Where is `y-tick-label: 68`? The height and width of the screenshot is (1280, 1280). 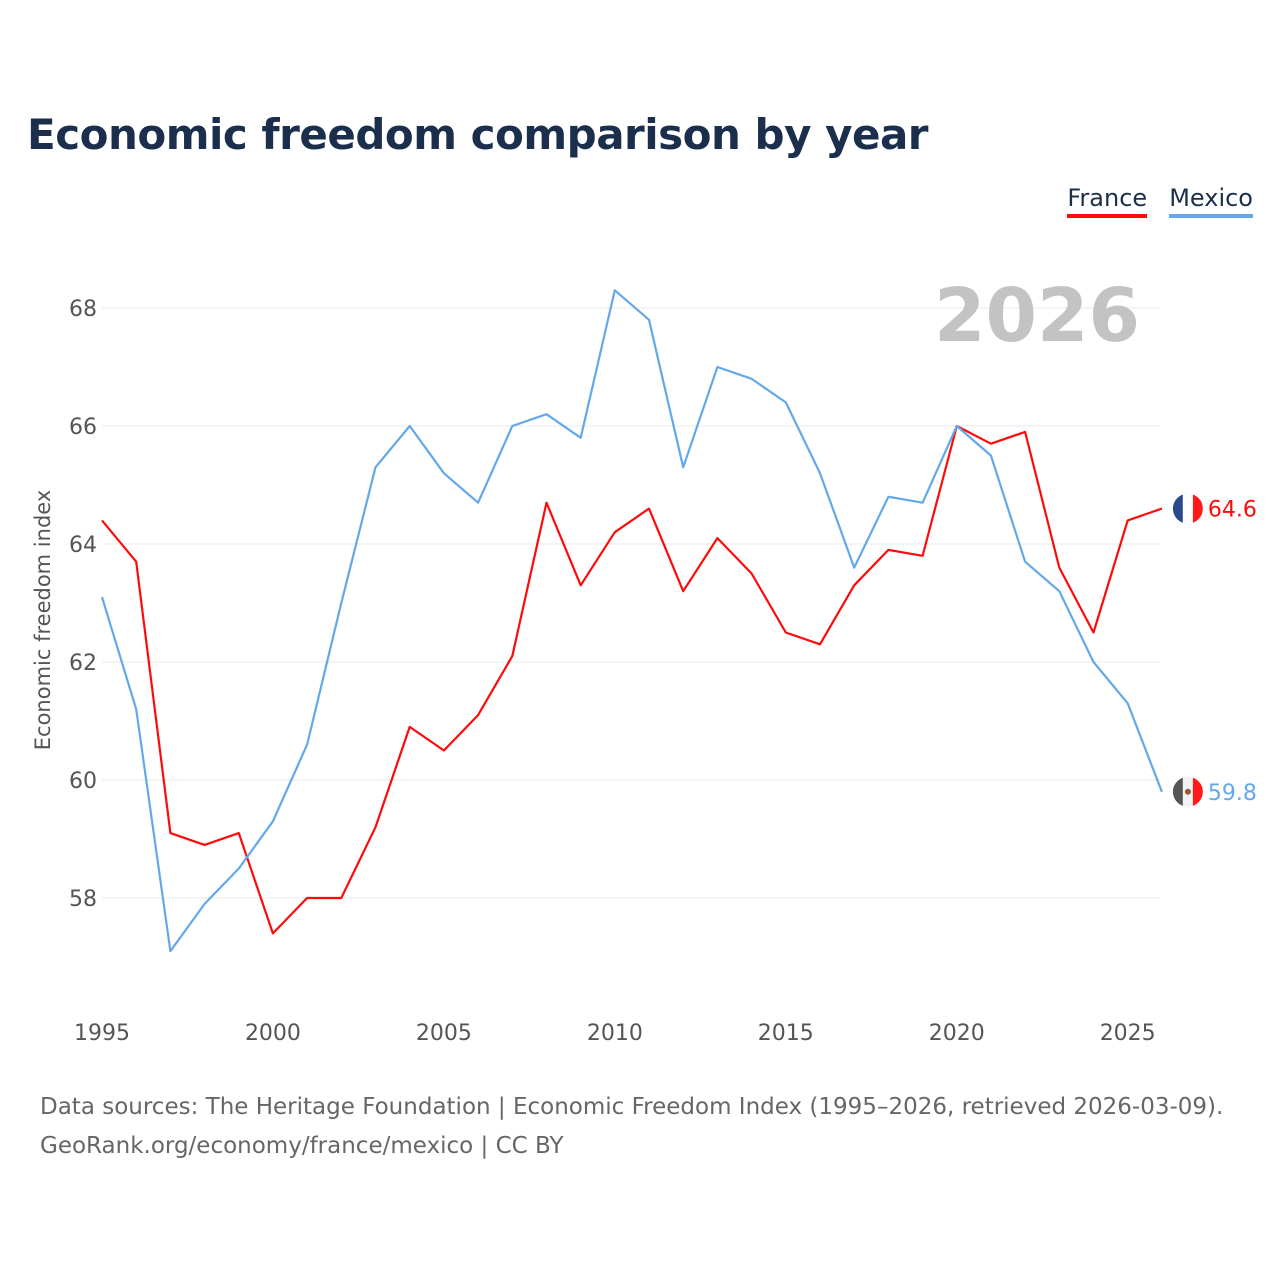
y-tick-label: 68 is located at coordinates (83, 309).